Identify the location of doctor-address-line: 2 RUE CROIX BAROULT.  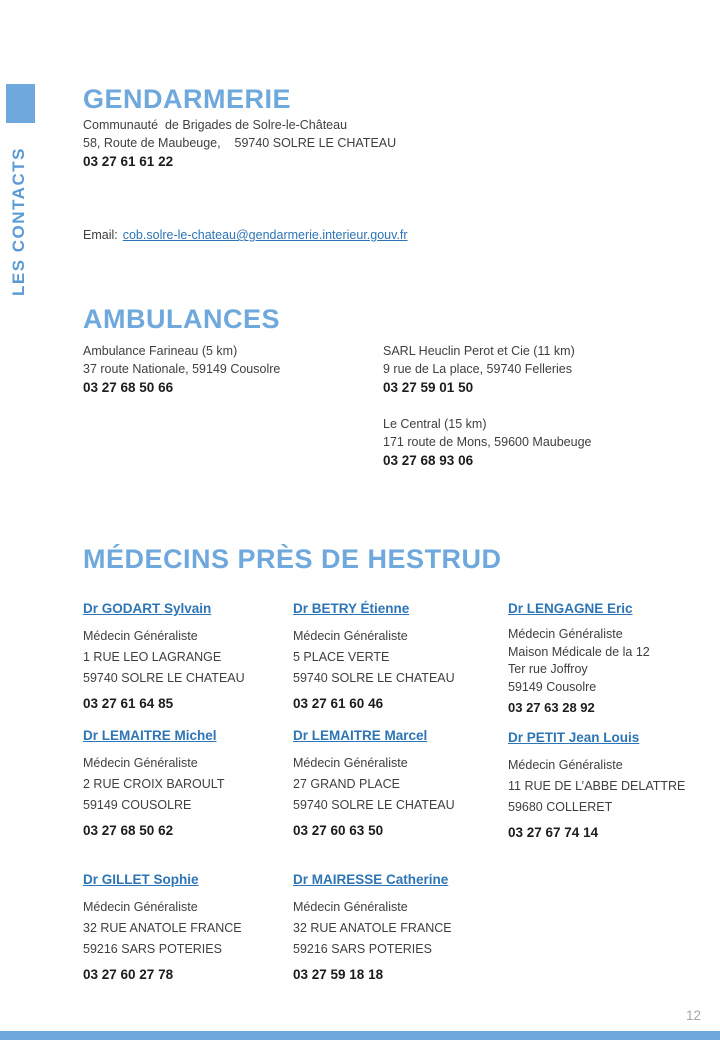
(154, 784).